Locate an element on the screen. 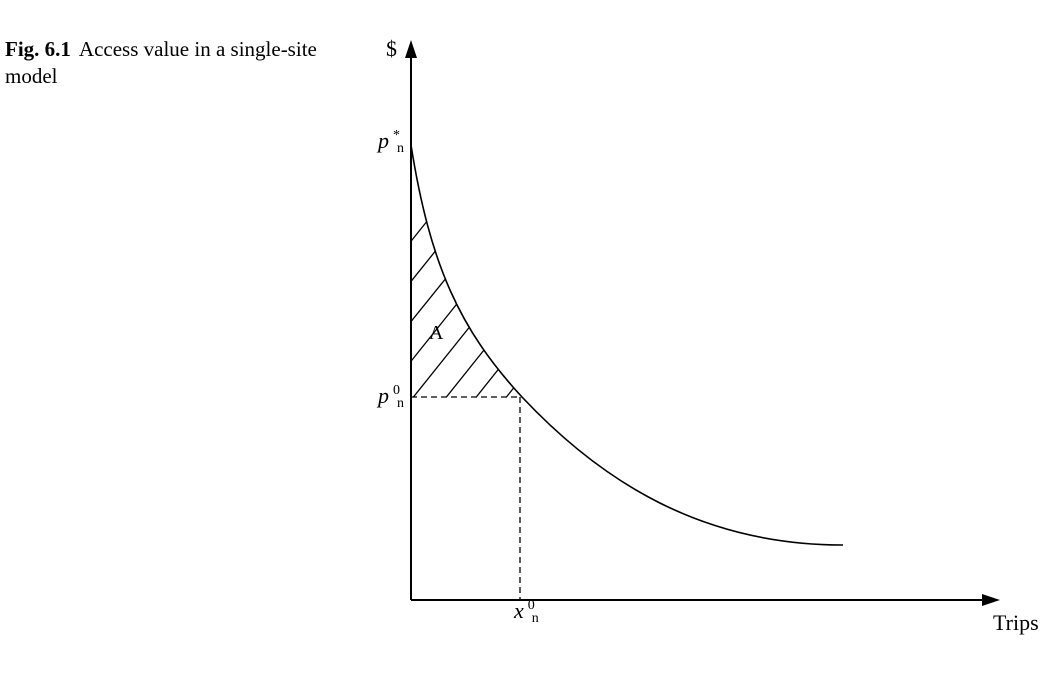 The width and height of the screenshot is (1058, 686). choke-price-sub: n is located at coordinates (400, 148).